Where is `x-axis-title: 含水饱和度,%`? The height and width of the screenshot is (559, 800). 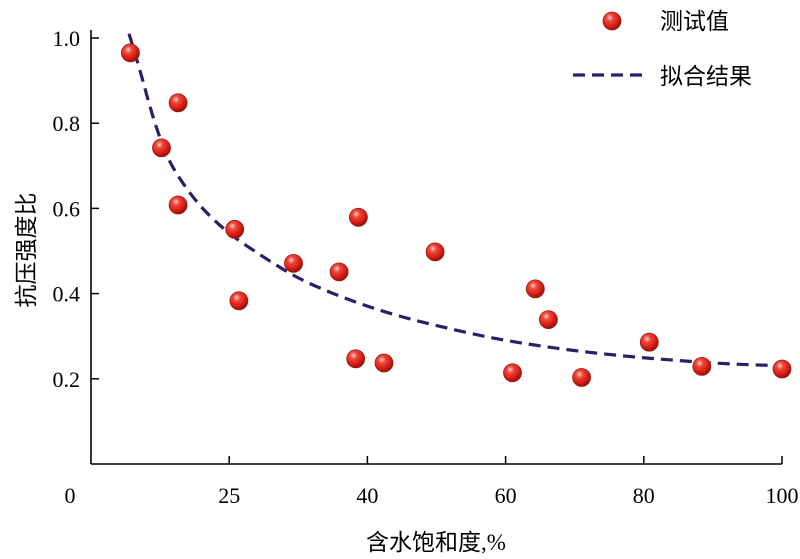
x-axis-title: 含水饱和度,% is located at coordinates (436, 542).